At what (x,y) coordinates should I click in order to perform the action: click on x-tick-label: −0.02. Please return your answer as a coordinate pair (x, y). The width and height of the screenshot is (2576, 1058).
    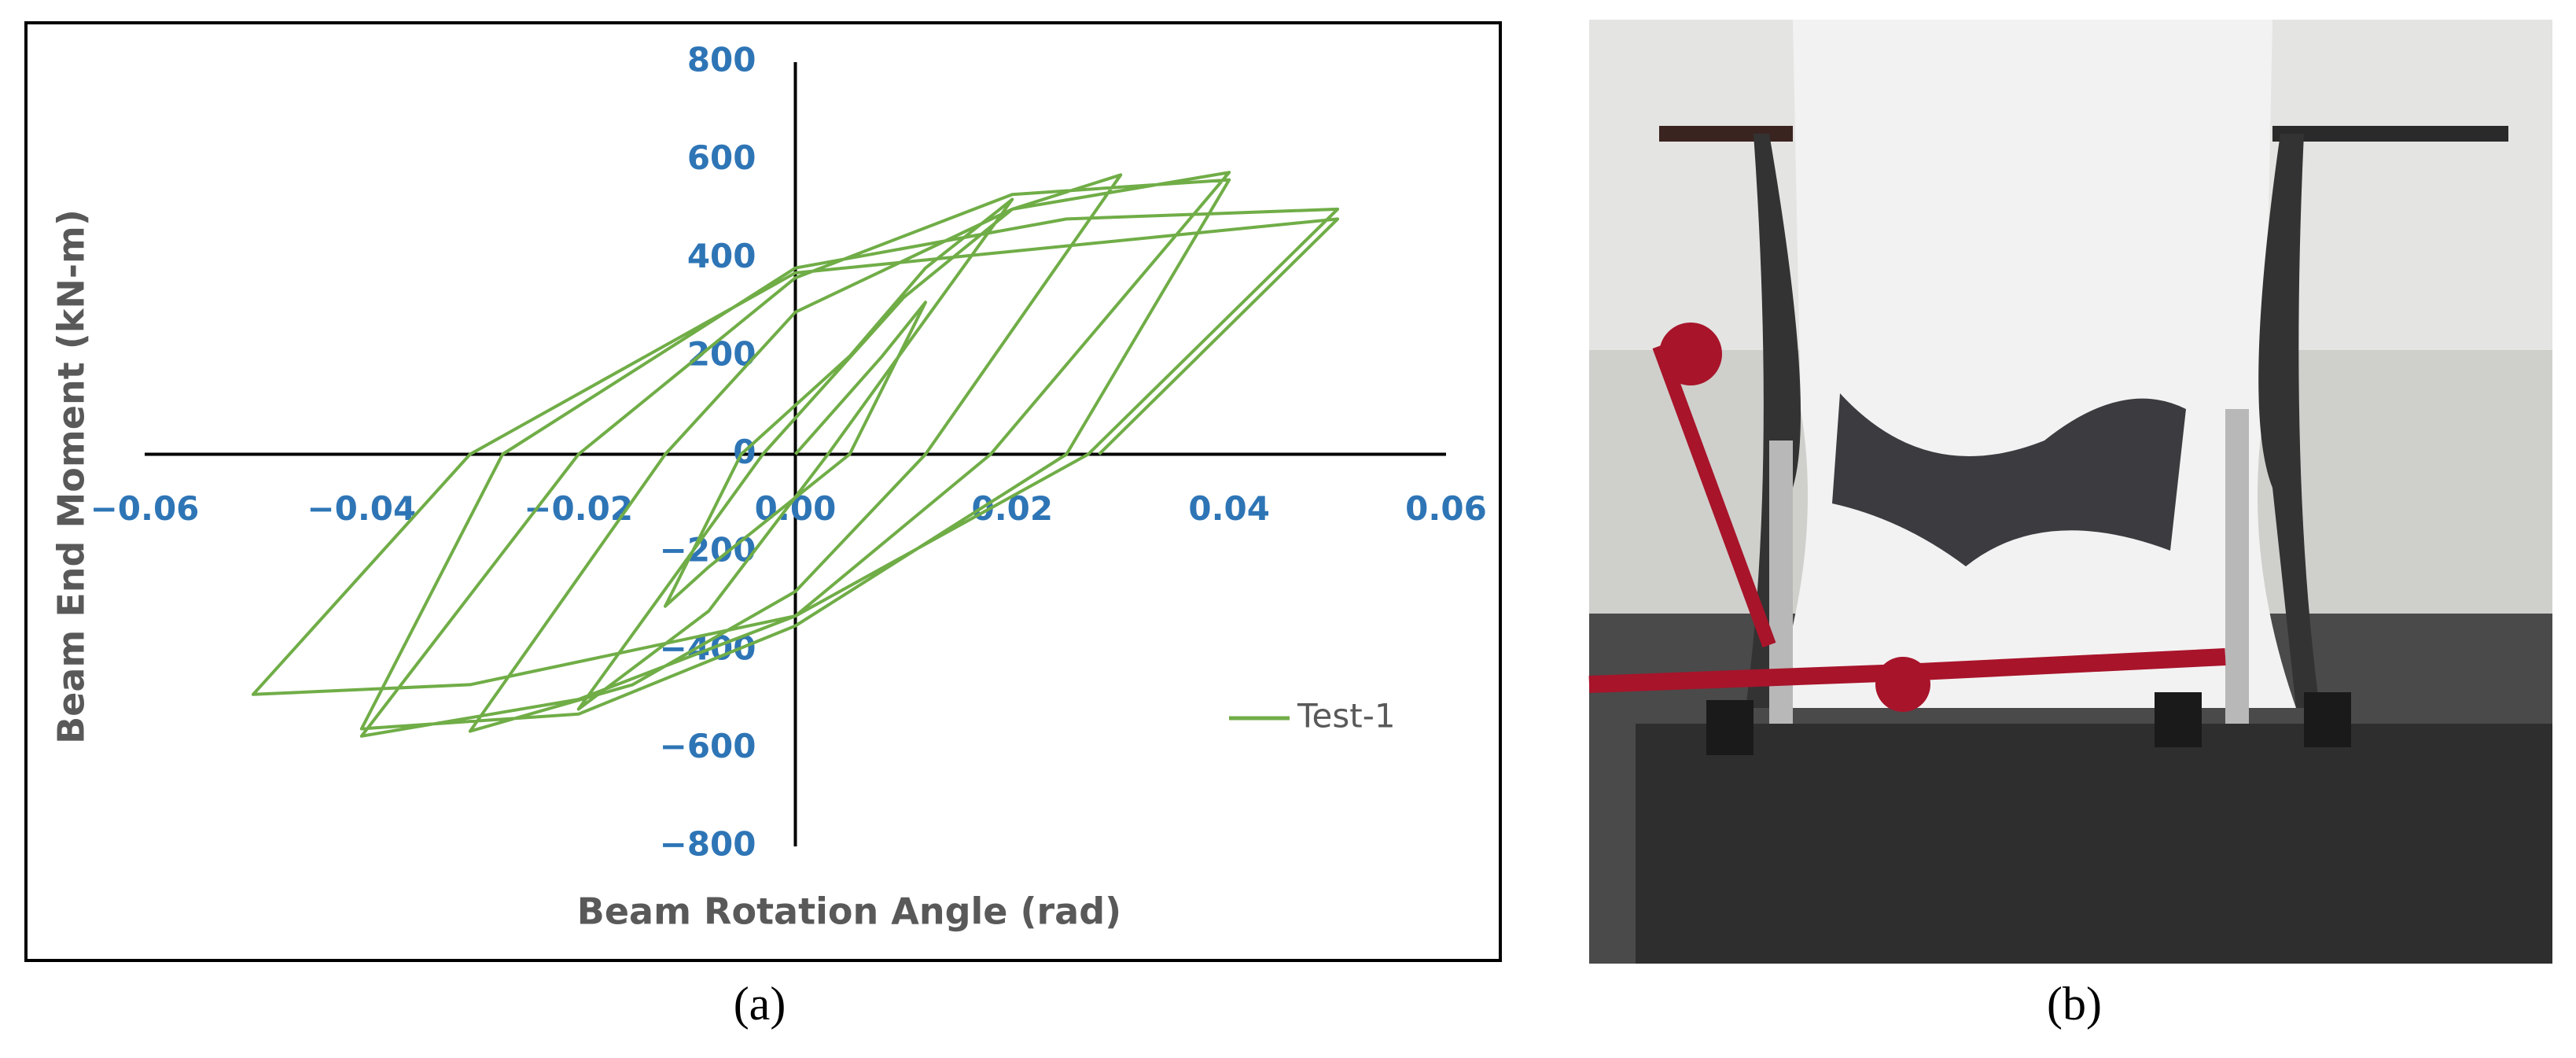
    Looking at the image, I should click on (578, 509).